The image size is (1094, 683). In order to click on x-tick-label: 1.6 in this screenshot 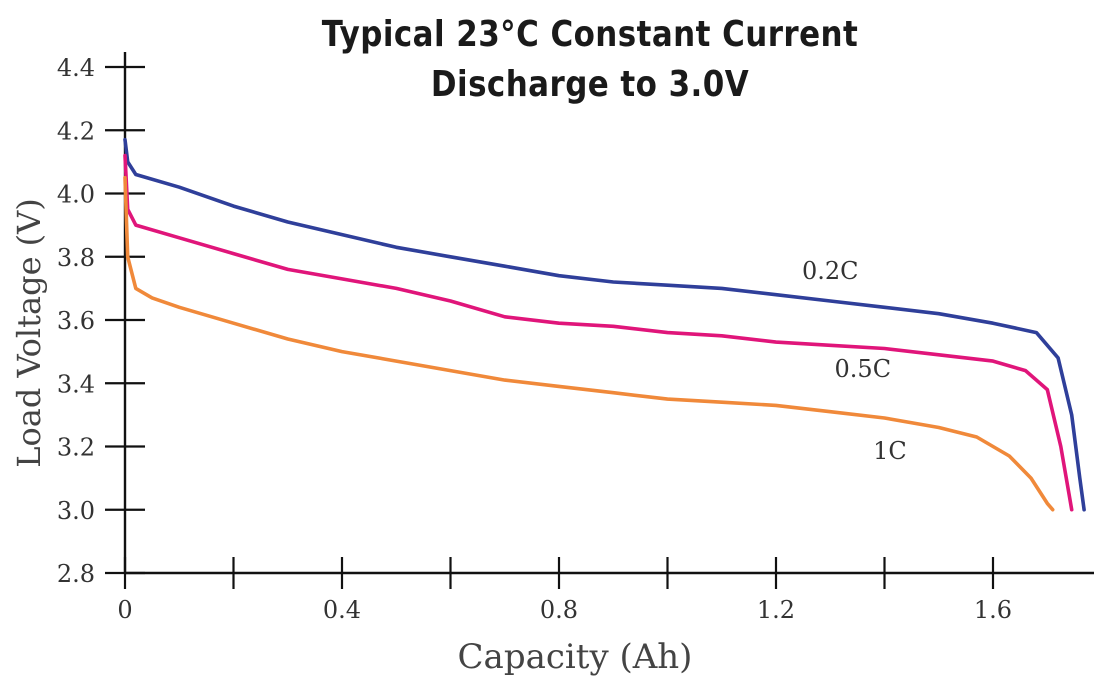, I will do `click(993, 610)`.